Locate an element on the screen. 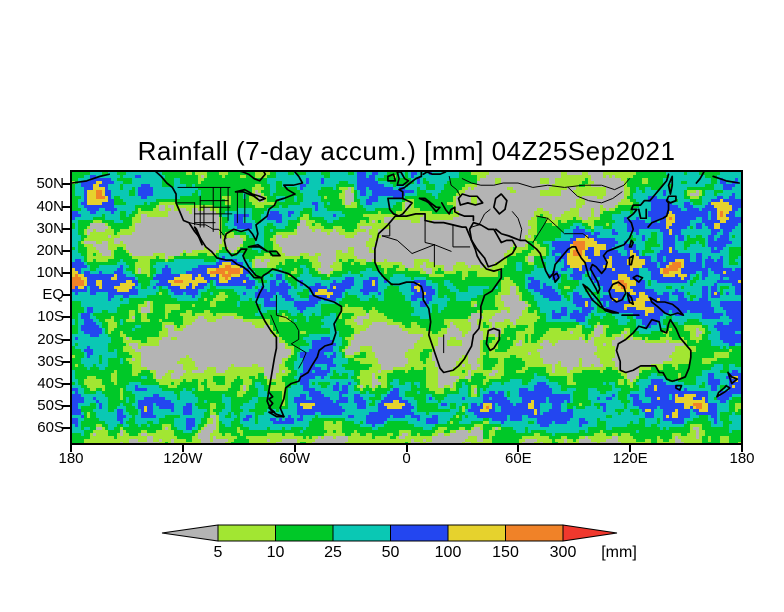 This screenshot has width=784, height=612. colorbar-tick-label: 25 is located at coordinates (333, 552).